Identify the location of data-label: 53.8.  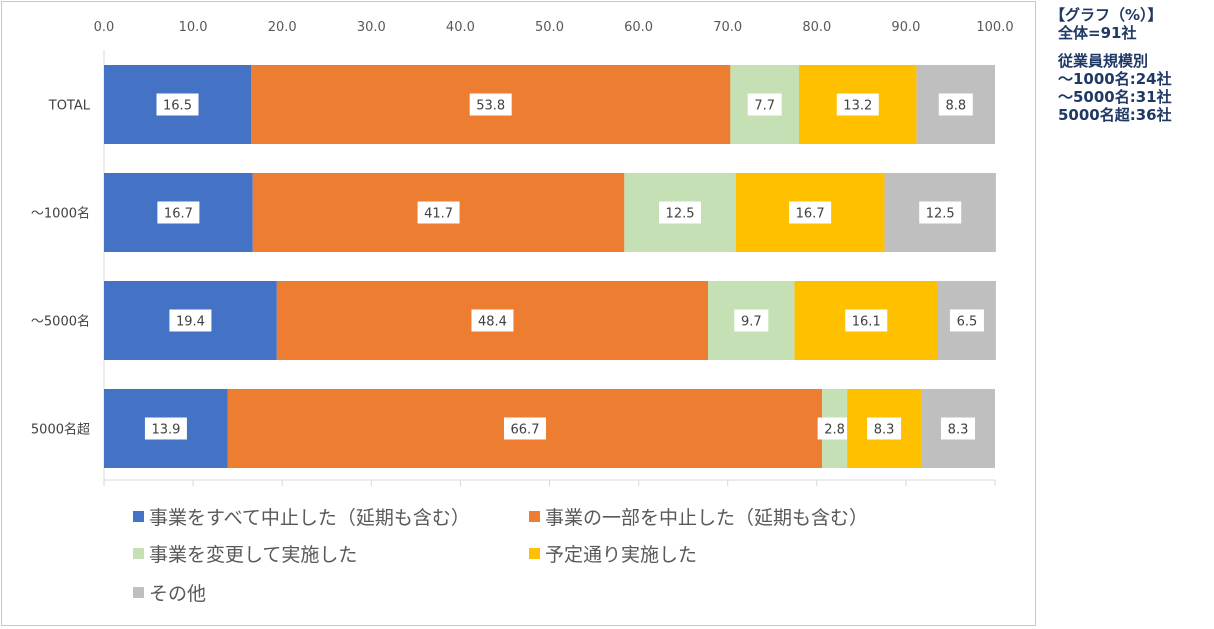
(490, 106).